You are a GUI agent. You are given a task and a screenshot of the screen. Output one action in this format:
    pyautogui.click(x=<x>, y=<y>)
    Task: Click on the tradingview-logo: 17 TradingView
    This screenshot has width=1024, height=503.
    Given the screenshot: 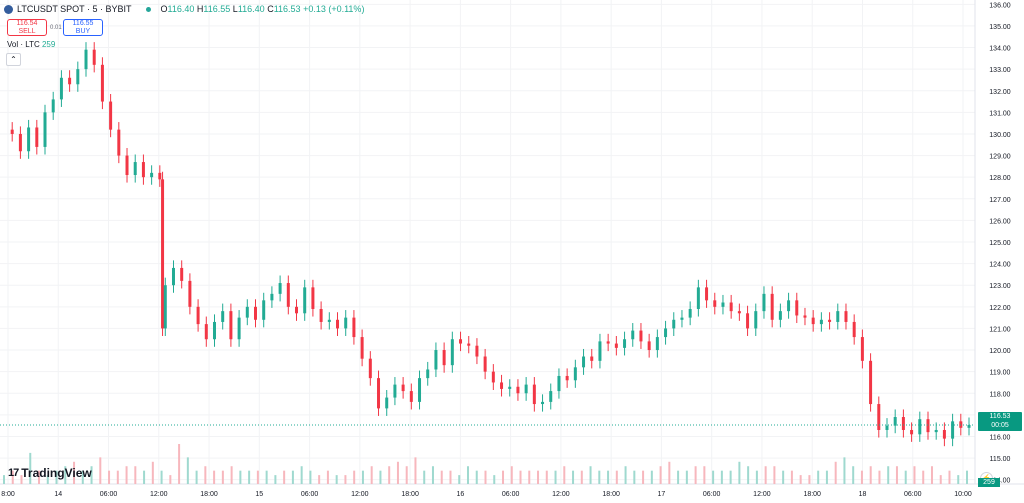 What is the action you would take?
    pyautogui.click(x=50, y=473)
    